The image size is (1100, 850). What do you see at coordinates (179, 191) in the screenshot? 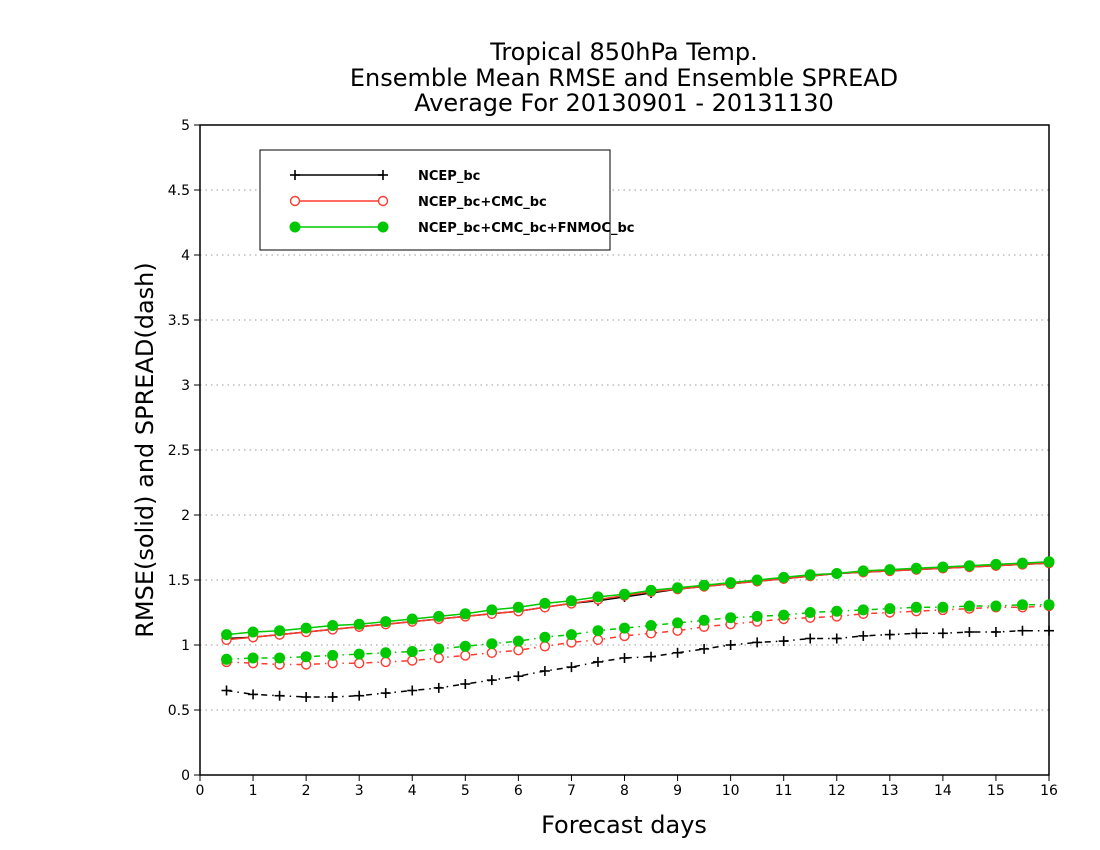
I see `y-tick-label: 4.5` at bounding box center [179, 191].